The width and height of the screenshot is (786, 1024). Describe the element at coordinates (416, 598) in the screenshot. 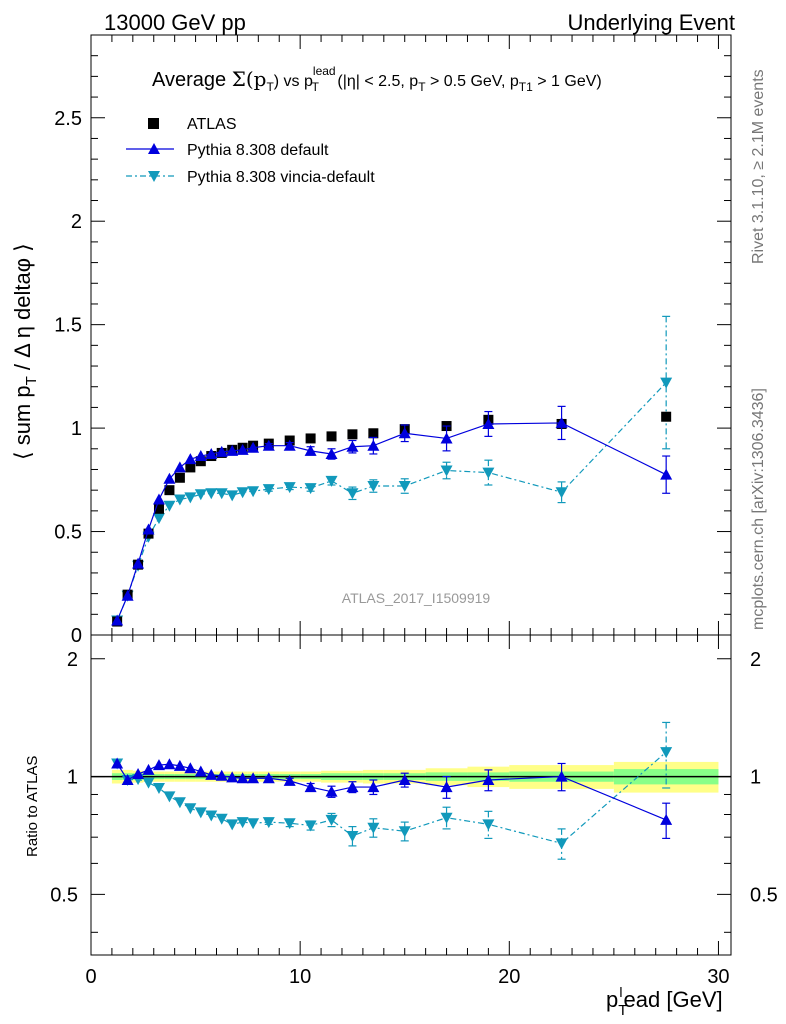

I see `analysis-watermark: ATLAS_2017_I1509919` at that location.